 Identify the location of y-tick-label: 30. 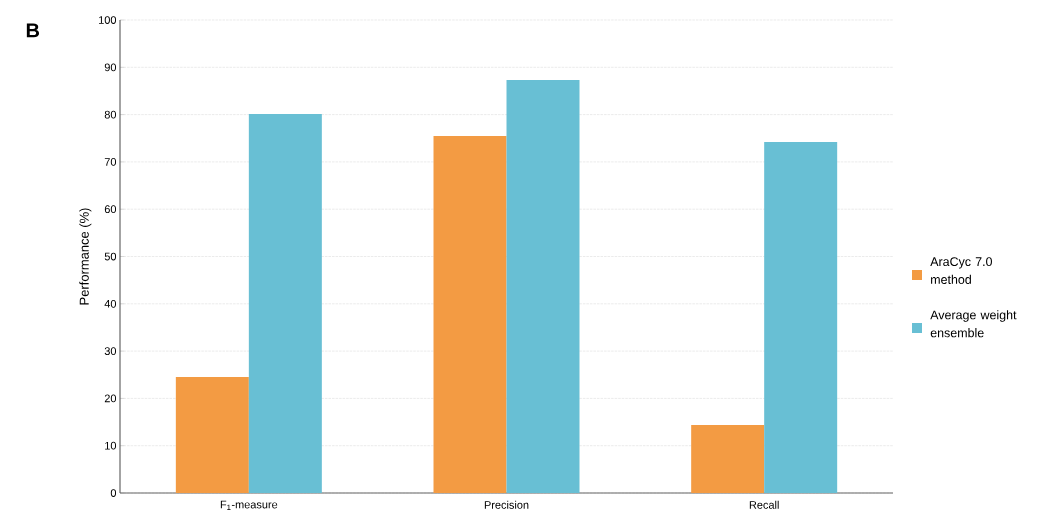
(110, 351).